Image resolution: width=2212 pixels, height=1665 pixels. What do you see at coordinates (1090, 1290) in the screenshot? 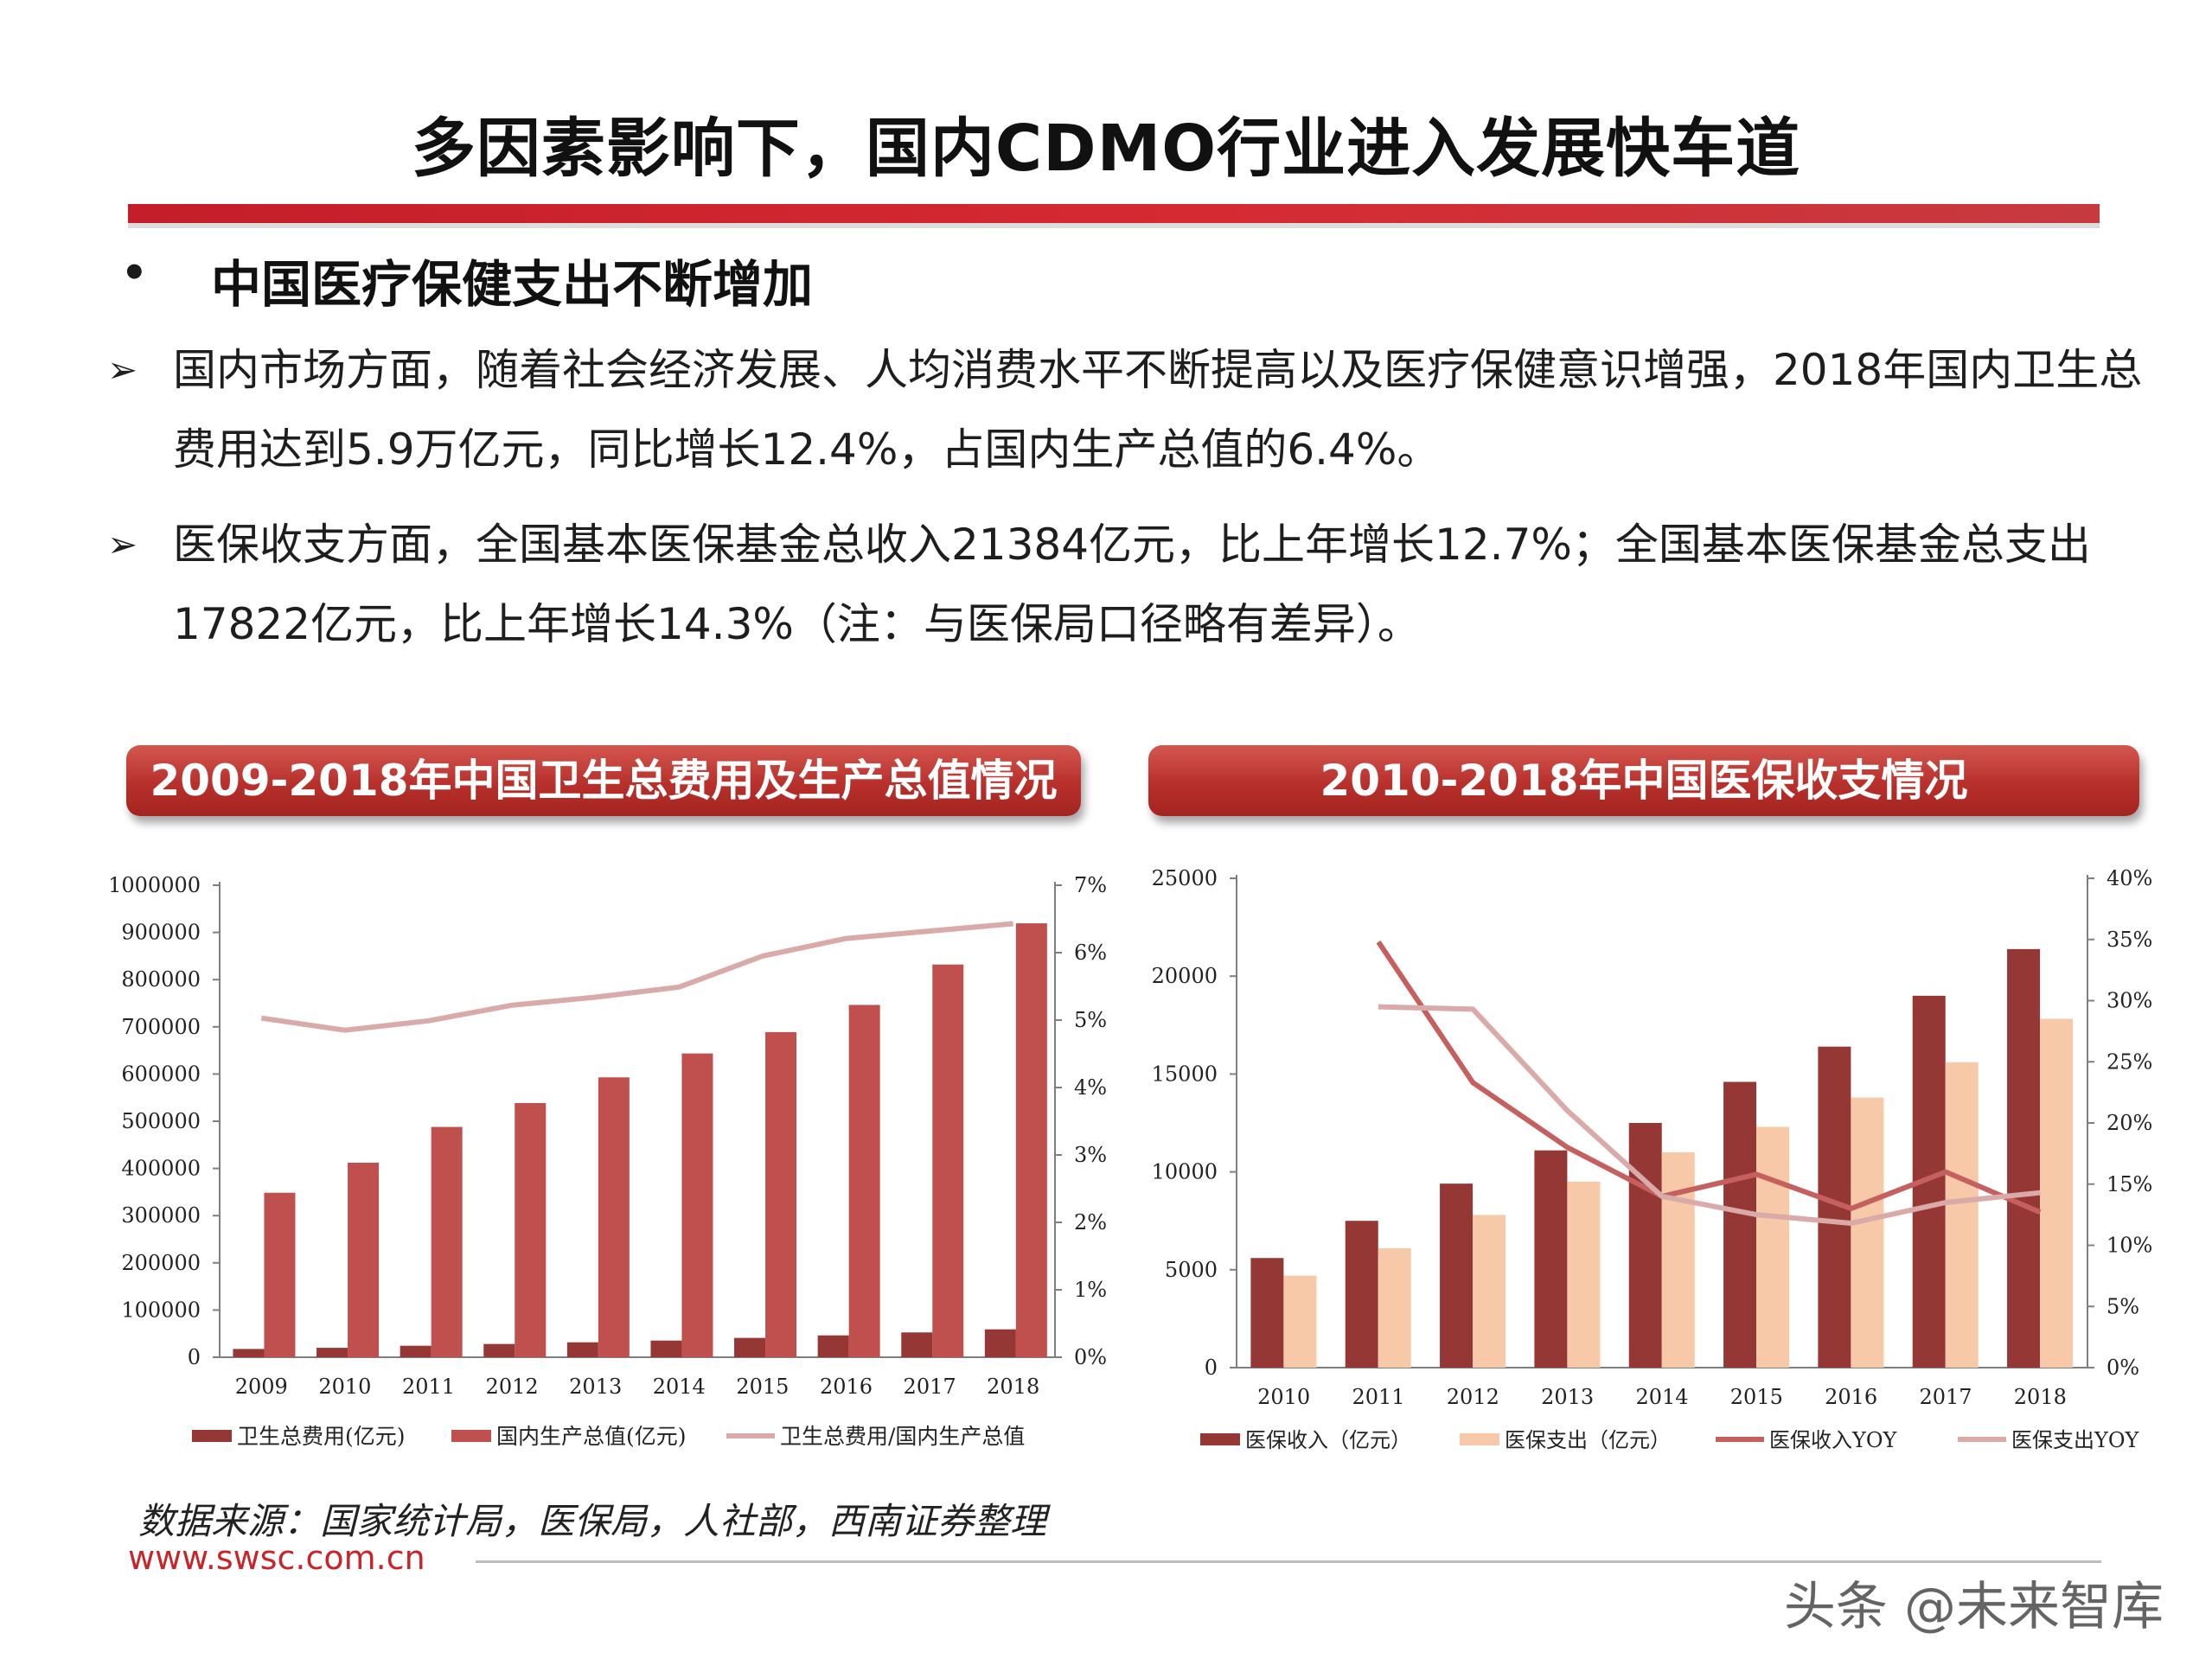
I see `y2-tick-label: 1%` at bounding box center [1090, 1290].